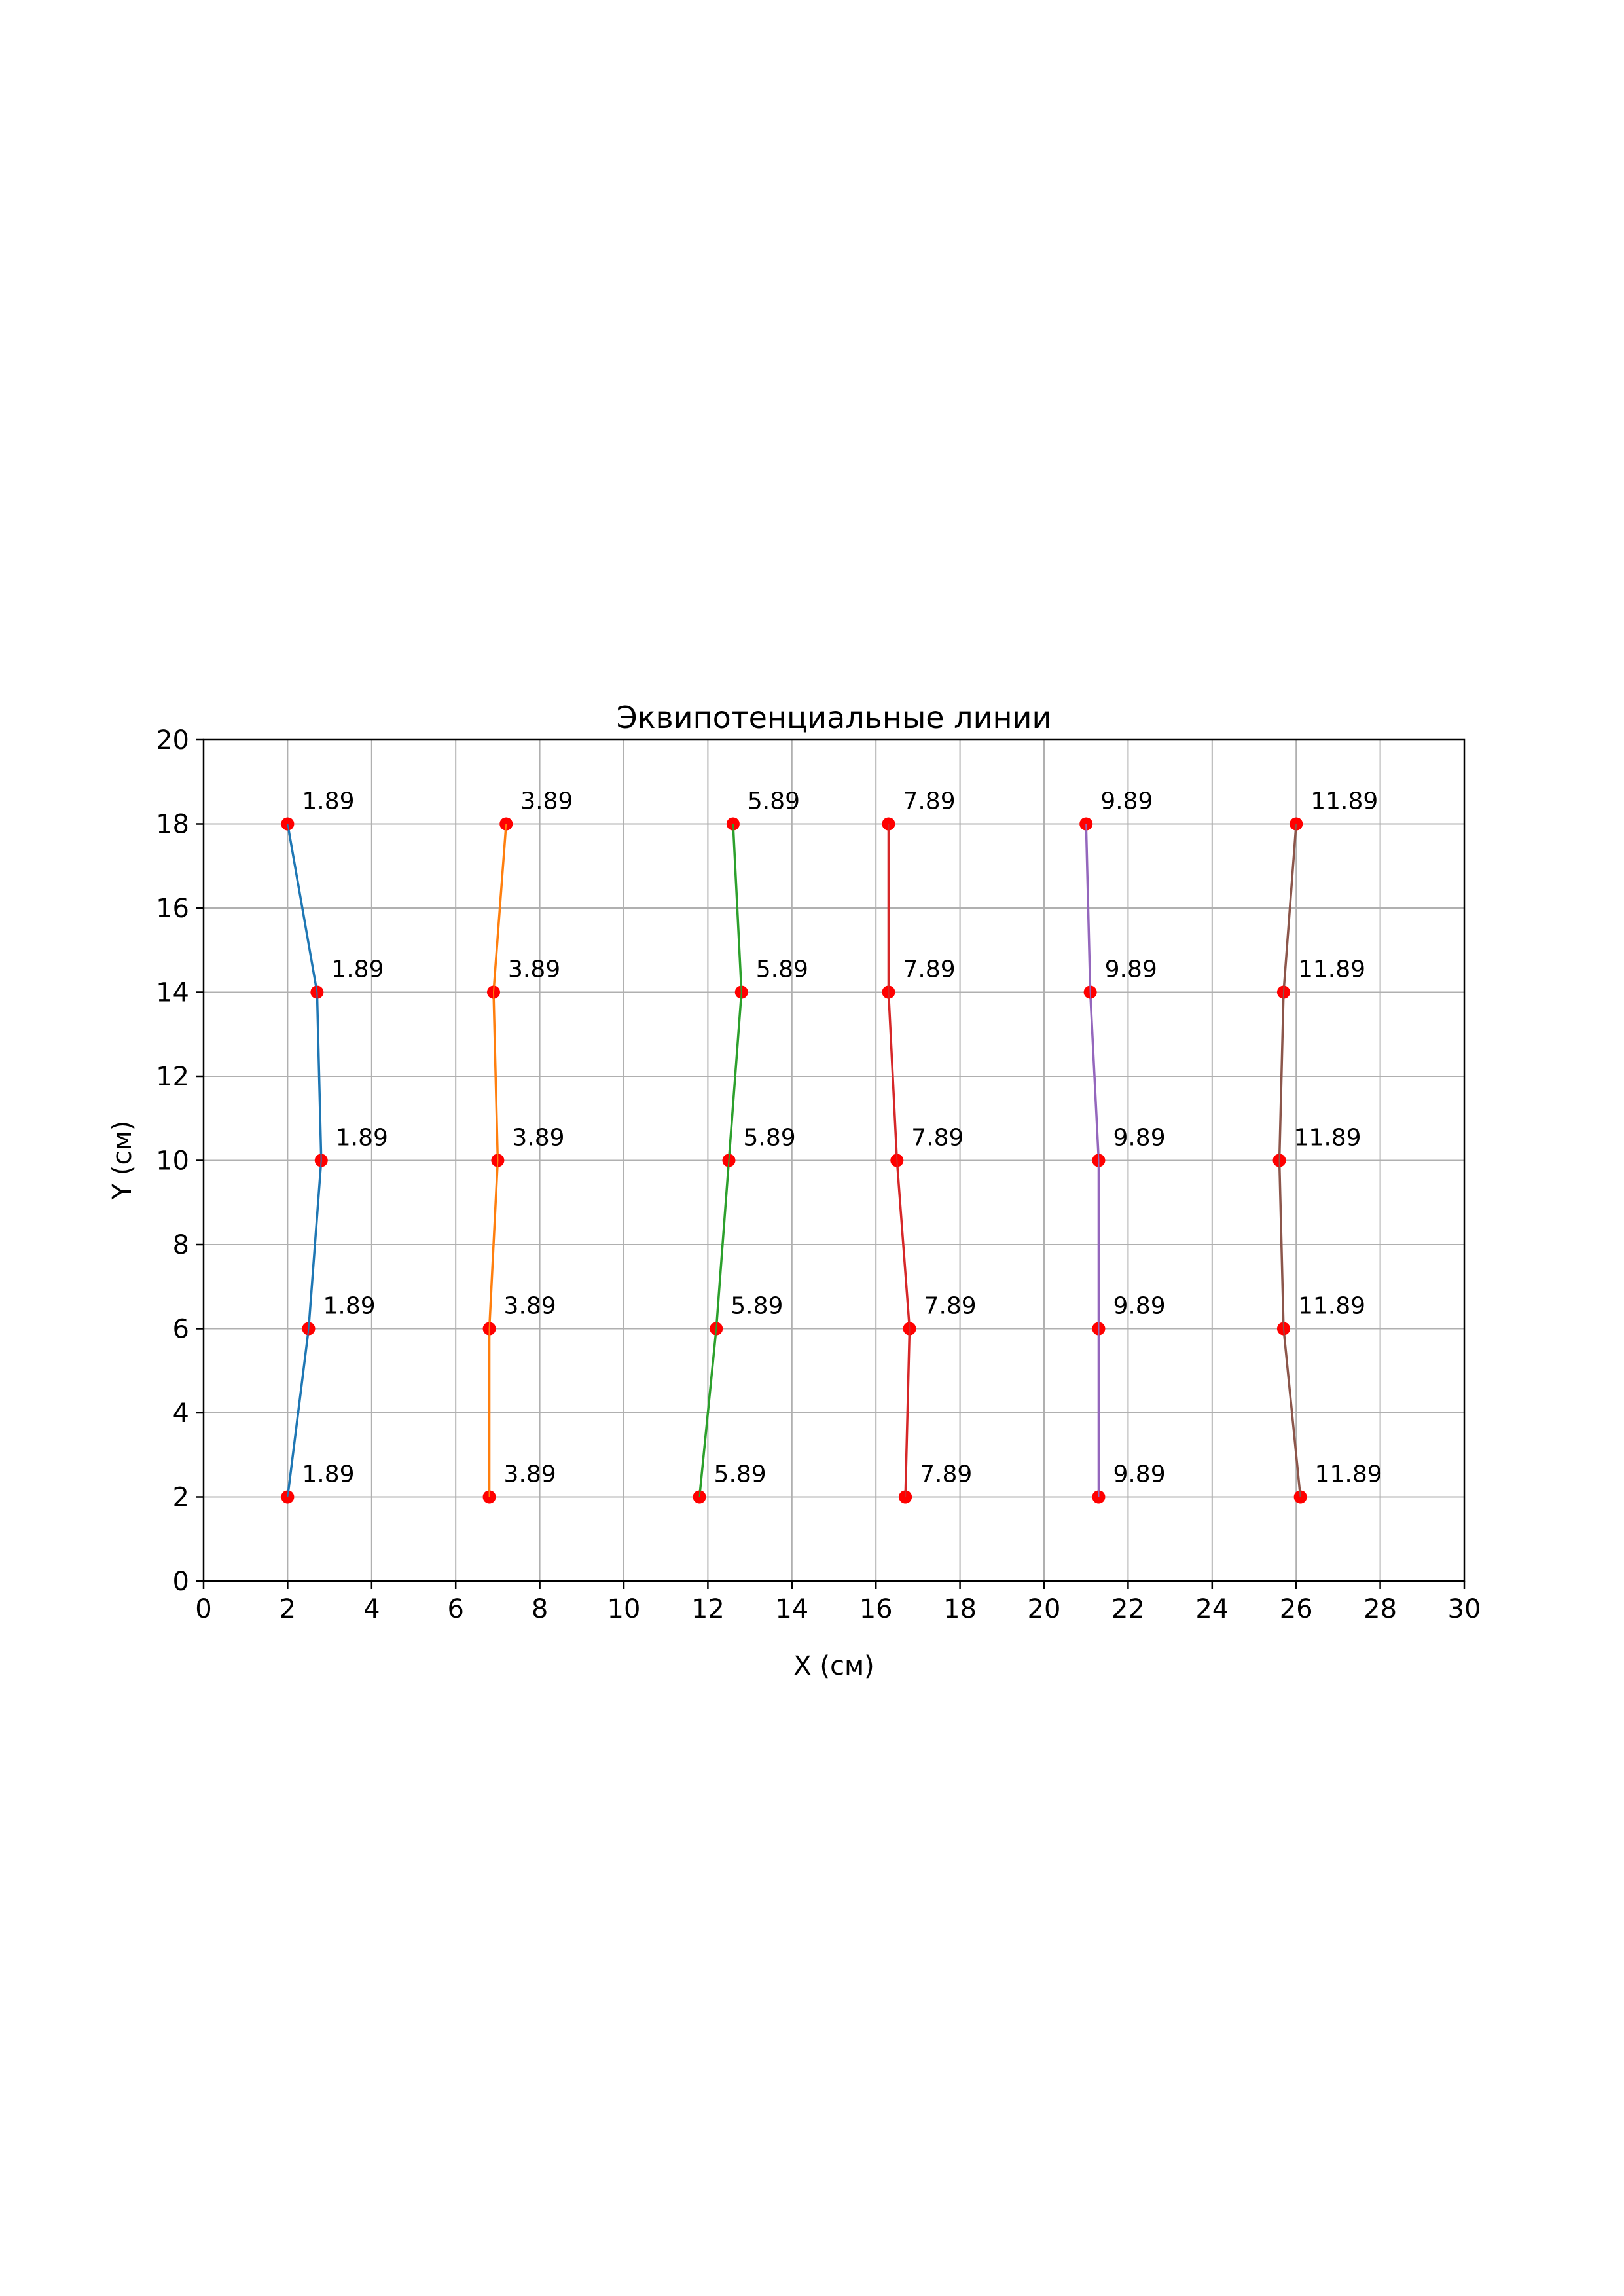 This screenshot has width=1624, height=2296. Describe the element at coordinates (172, 993) in the screenshot. I see `y-tick-label: 14` at that location.